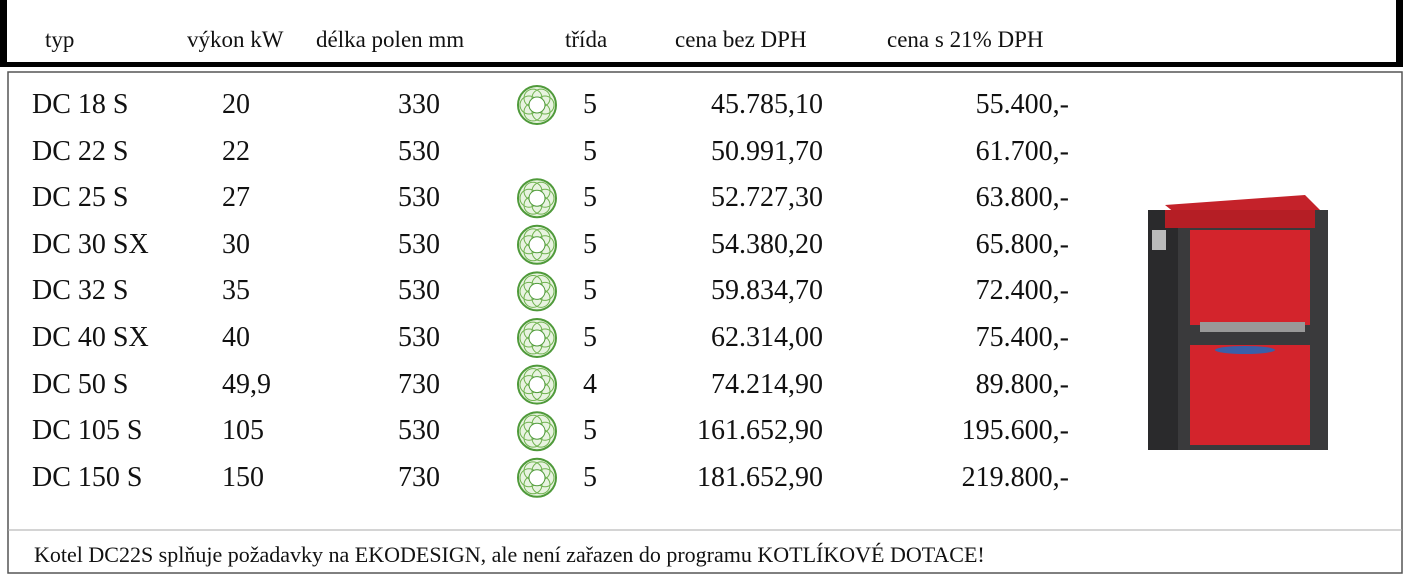 This screenshot has width=1403, height=574. I want to click on table-cell: 181.652,90, so click(760, 477).